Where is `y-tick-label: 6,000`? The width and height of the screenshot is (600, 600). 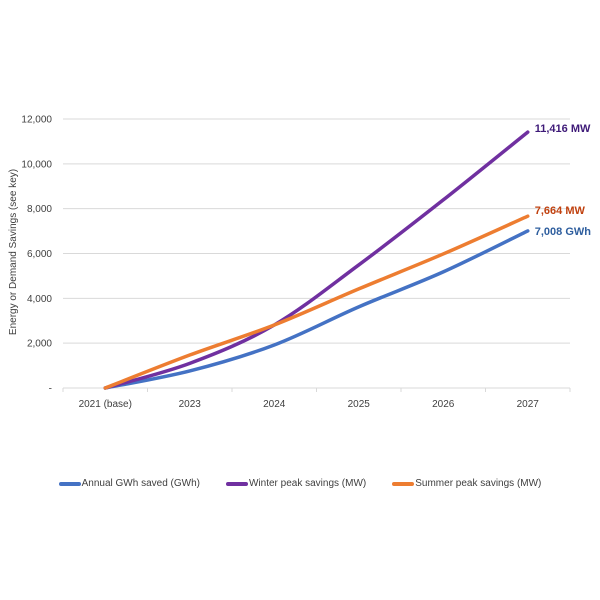 y-tick-label: 6,000 is located at coordinates (39, 254).